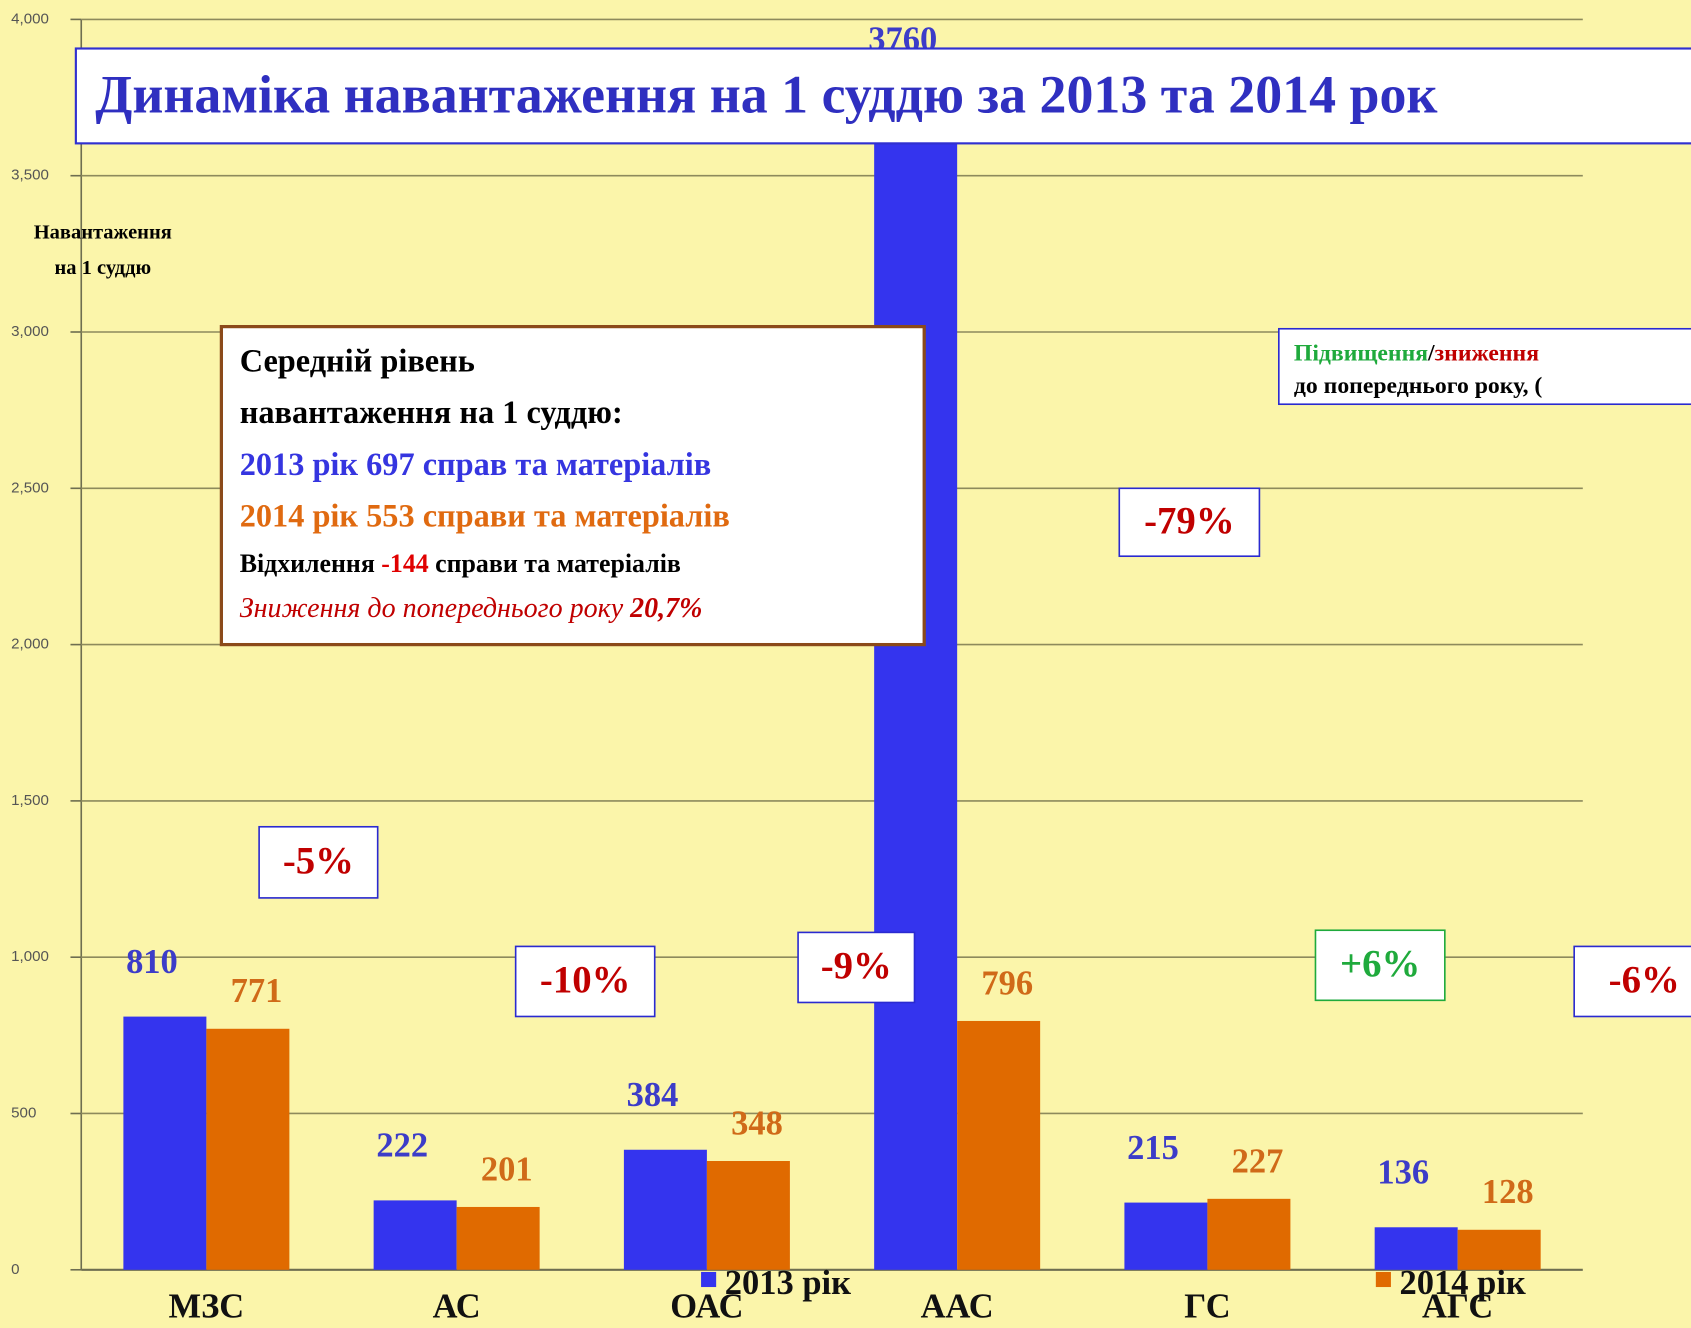  I want to click on x-tick-label: ААС, so click(957, 1307).